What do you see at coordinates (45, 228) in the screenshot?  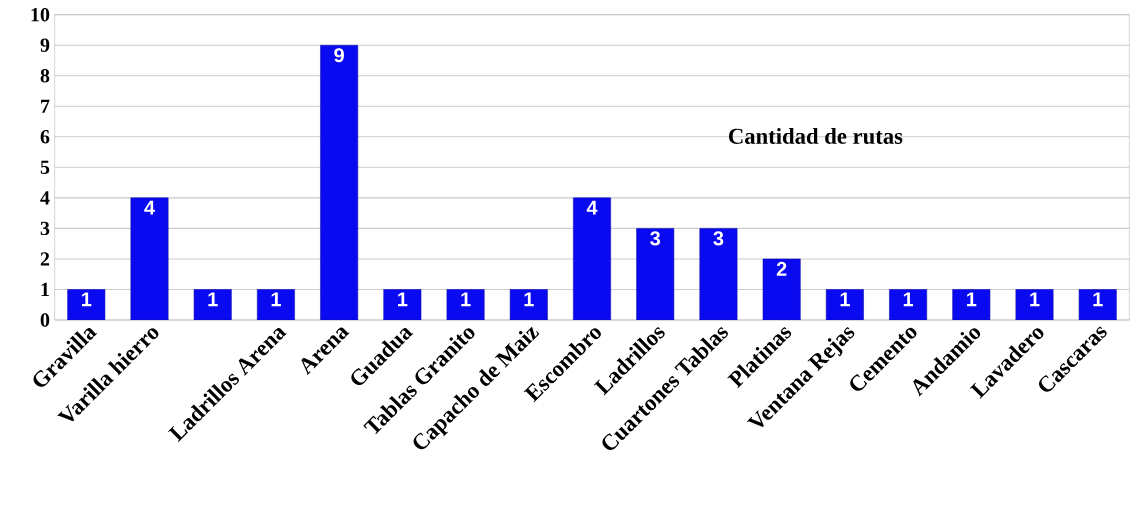 I see `y-tick-label: 3` at bounding box center [45, 228].